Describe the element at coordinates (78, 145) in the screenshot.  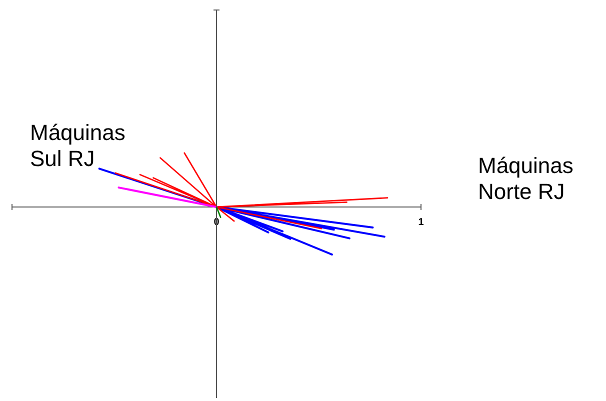
I see `annotation: Máquinas Sul RJ` at that location.